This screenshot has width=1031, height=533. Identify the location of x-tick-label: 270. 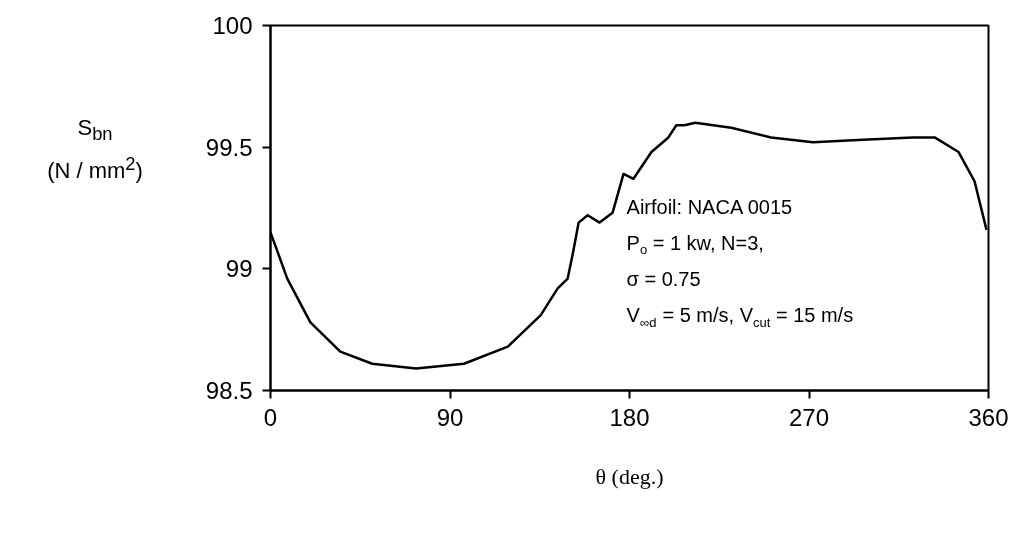
(809, 417).